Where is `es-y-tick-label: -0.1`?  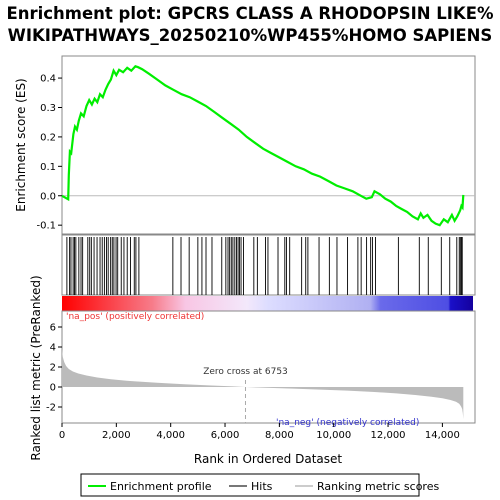 es-y-tick-label: -0.1 is located at coordinates (46, 226).